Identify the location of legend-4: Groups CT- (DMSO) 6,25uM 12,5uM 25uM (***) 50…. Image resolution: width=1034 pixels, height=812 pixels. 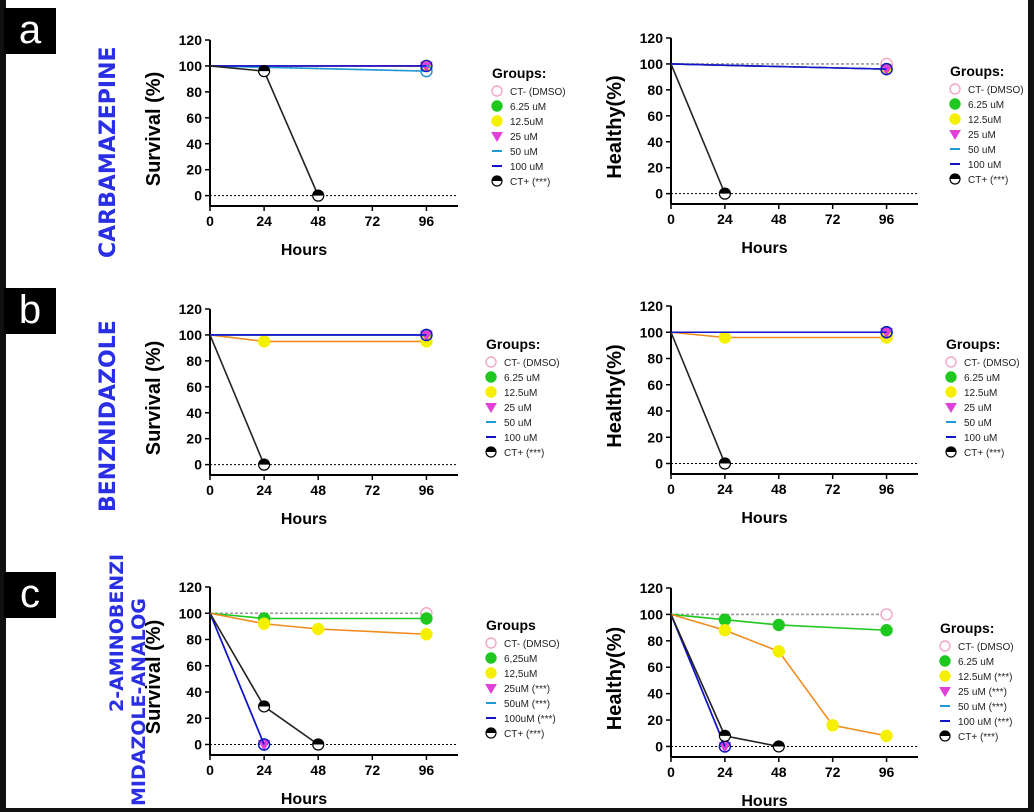
(522, 678).